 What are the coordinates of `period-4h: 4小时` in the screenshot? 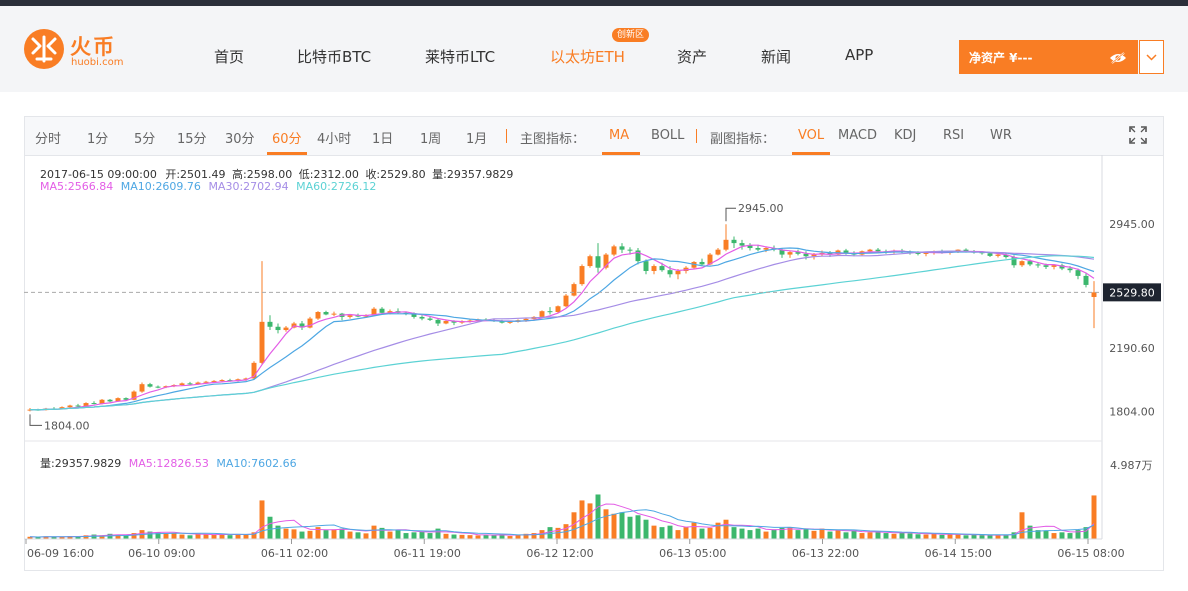 It's located at (334, 139).